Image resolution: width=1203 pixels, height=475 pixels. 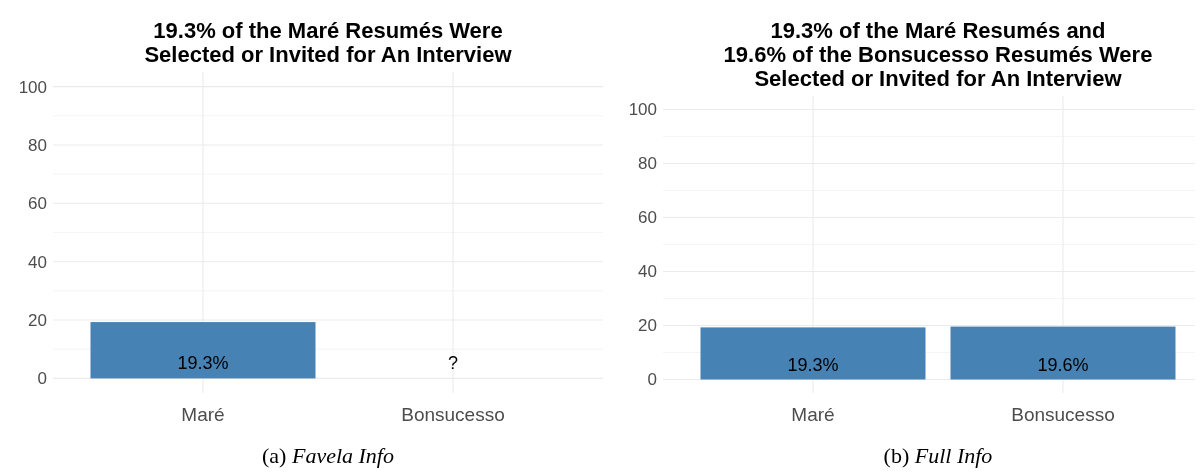 What do you see at coordinates (328, 455) in the screenshot?
I see `text: (a) Favela Info` at bounding box center [328, 455].